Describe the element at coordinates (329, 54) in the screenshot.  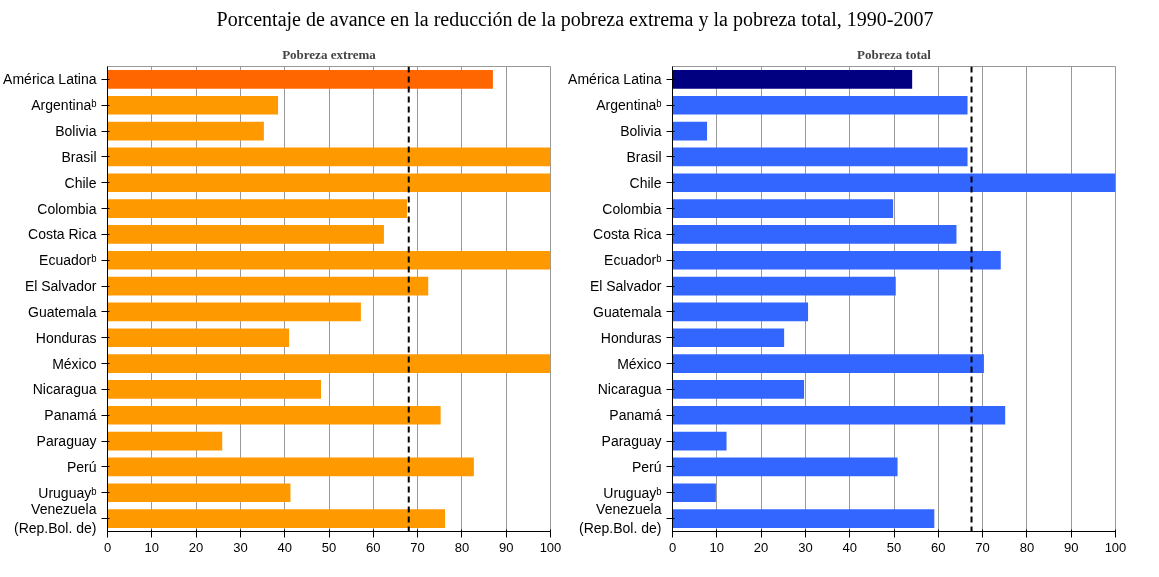
I see `chart-subtitle: Pobreza extrema` at that location.